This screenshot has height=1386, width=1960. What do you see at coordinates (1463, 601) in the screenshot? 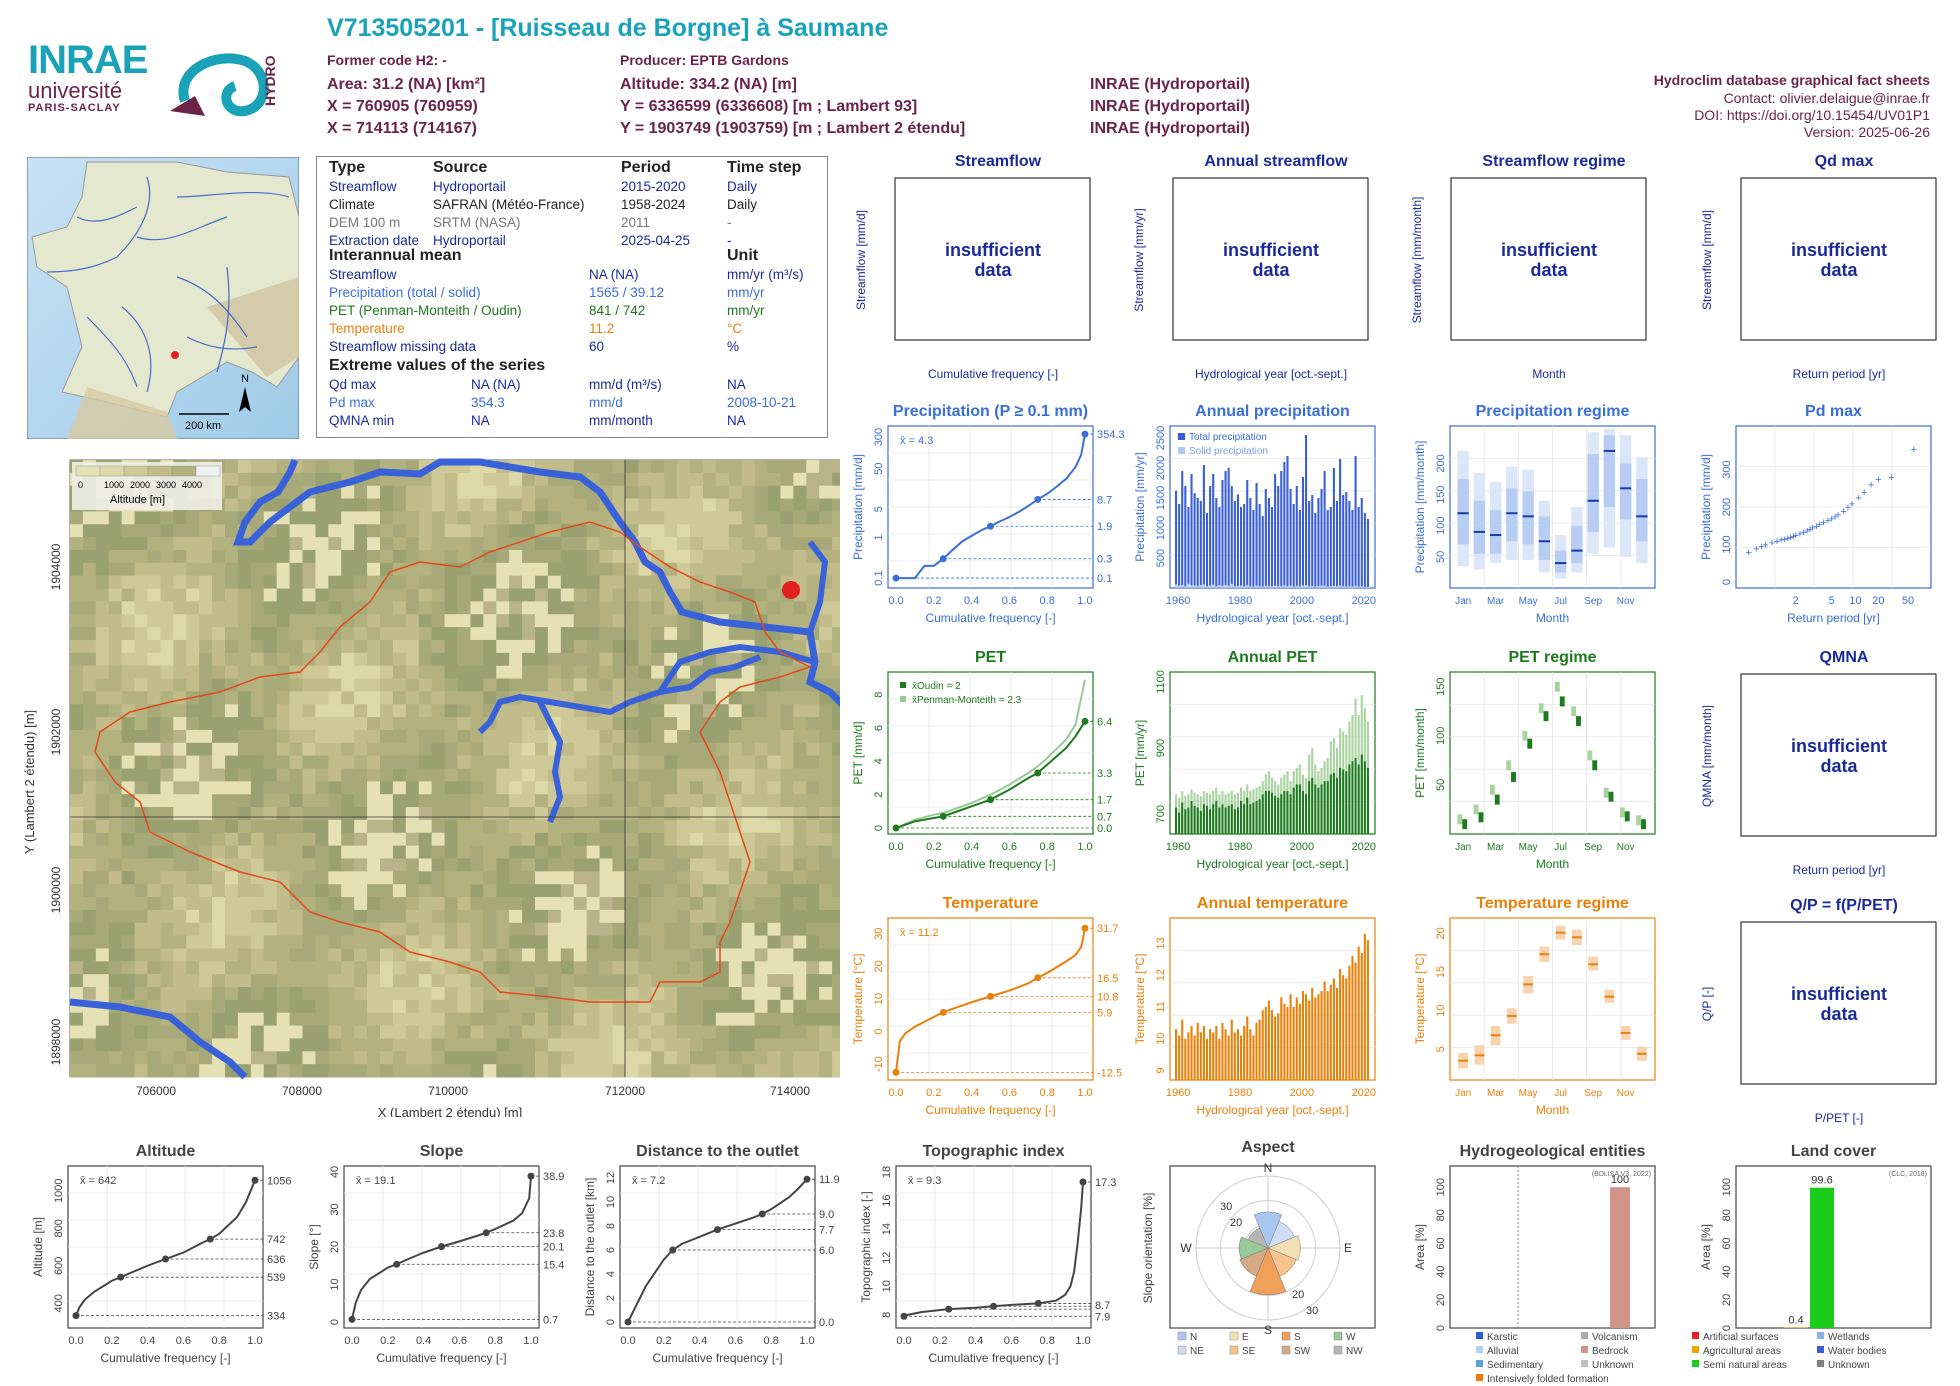
I see `x-tick-label: Jan` at bounding box center [1463, 601].